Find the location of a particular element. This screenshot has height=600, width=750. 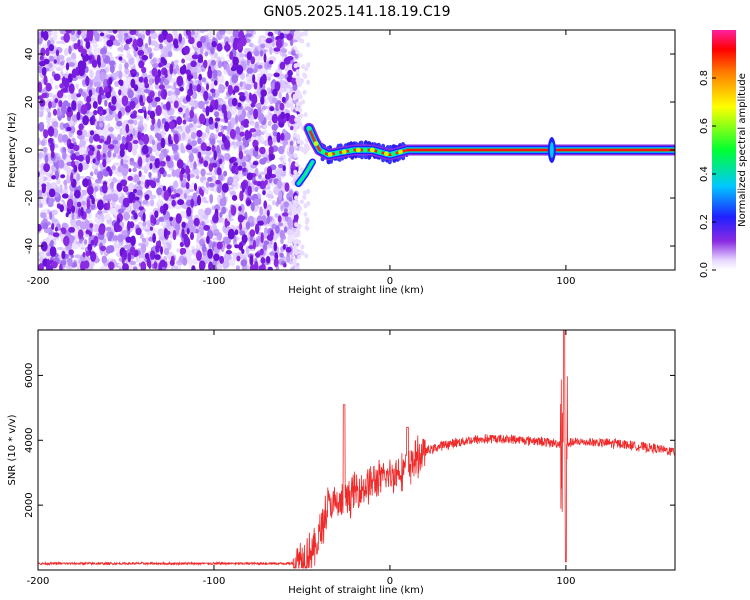

y-tick-label: 2000 is located at coordinates (29, 504).